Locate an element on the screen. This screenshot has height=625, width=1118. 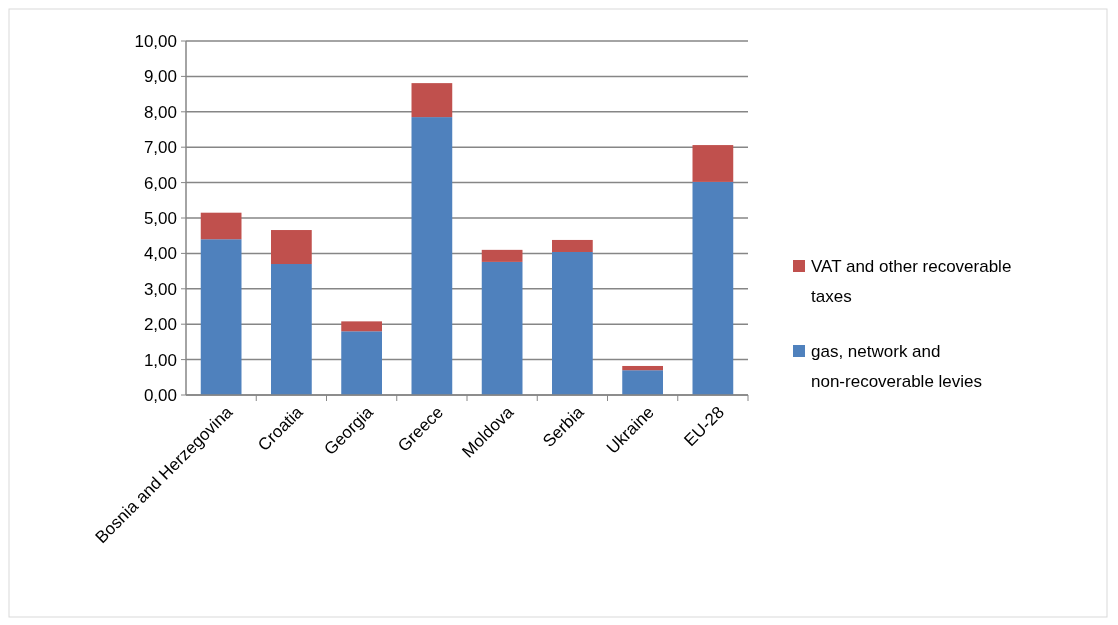
y-tick-label: 3,00 is located at coordinates (160, 289).